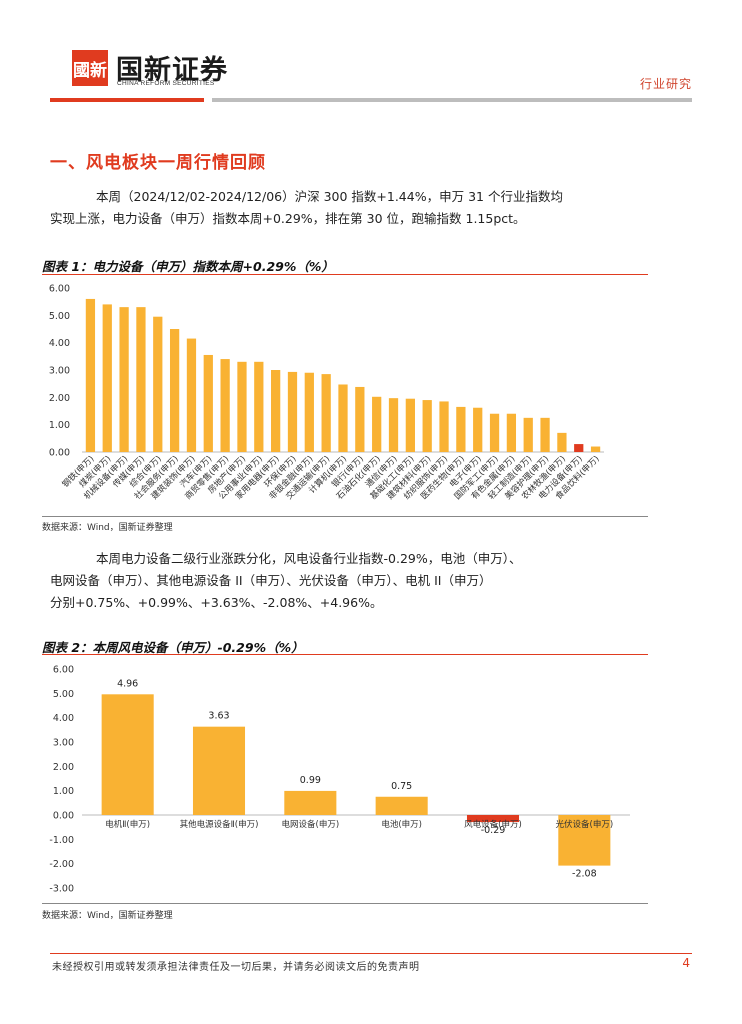  Describe the element at coordinates (59, 371) in the screenshot. I see `chart1-y-tick: 3.00` at that location.